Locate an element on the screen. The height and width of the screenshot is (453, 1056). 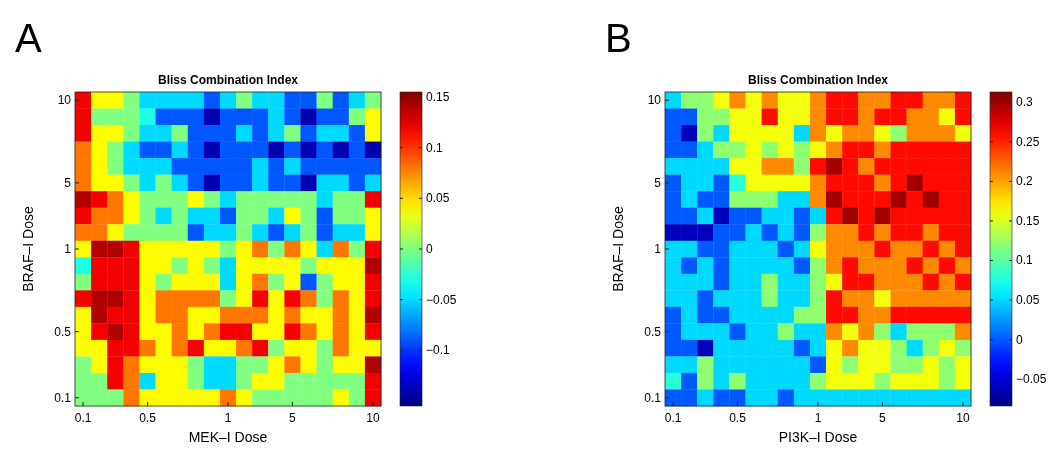
color-bar-label: −0.1 is located at coordinates (438, 350).